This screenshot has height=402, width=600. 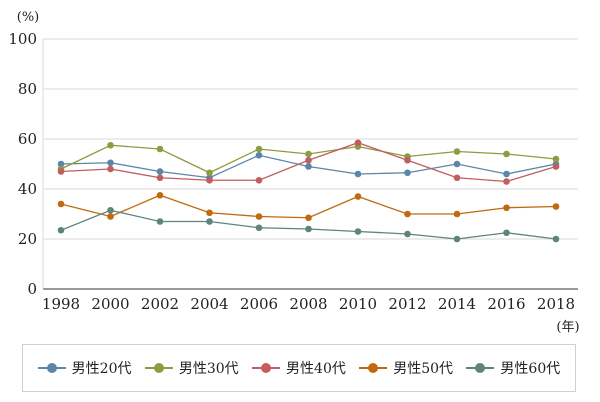 I want to click on y-tick-label: 40, so click(x=27, y=189).